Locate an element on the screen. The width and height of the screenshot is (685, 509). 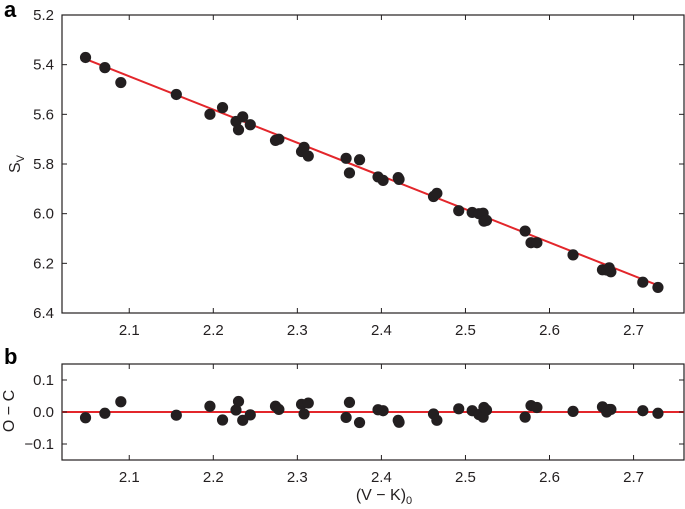
panel-a-y-tick-label: 6.0 is located at coordinates (43, 214).